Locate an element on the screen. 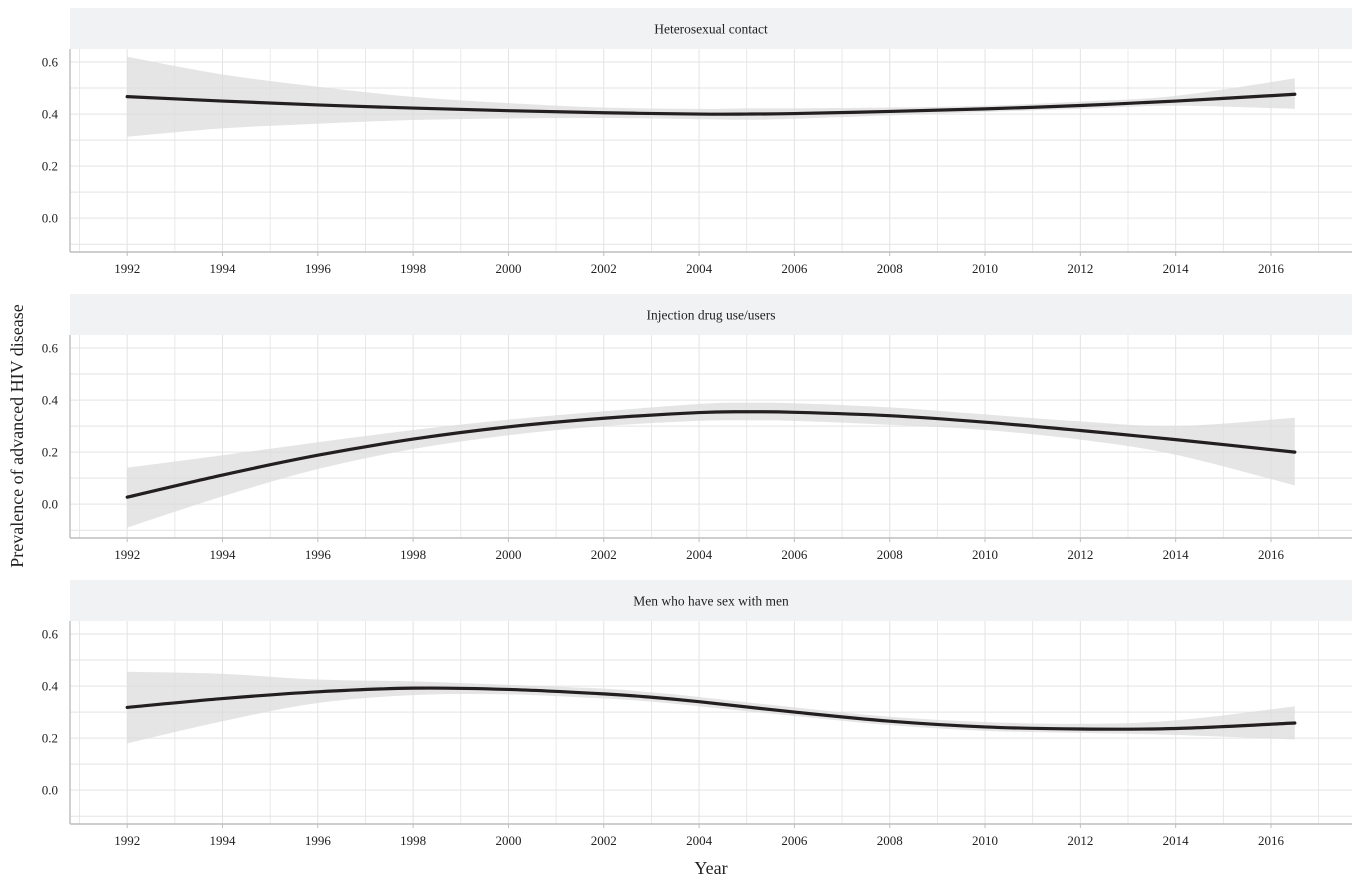 This screenshot has height=878, width=1357. panel-1-title: Heterosexual contact is located at coordinates (711, 29).